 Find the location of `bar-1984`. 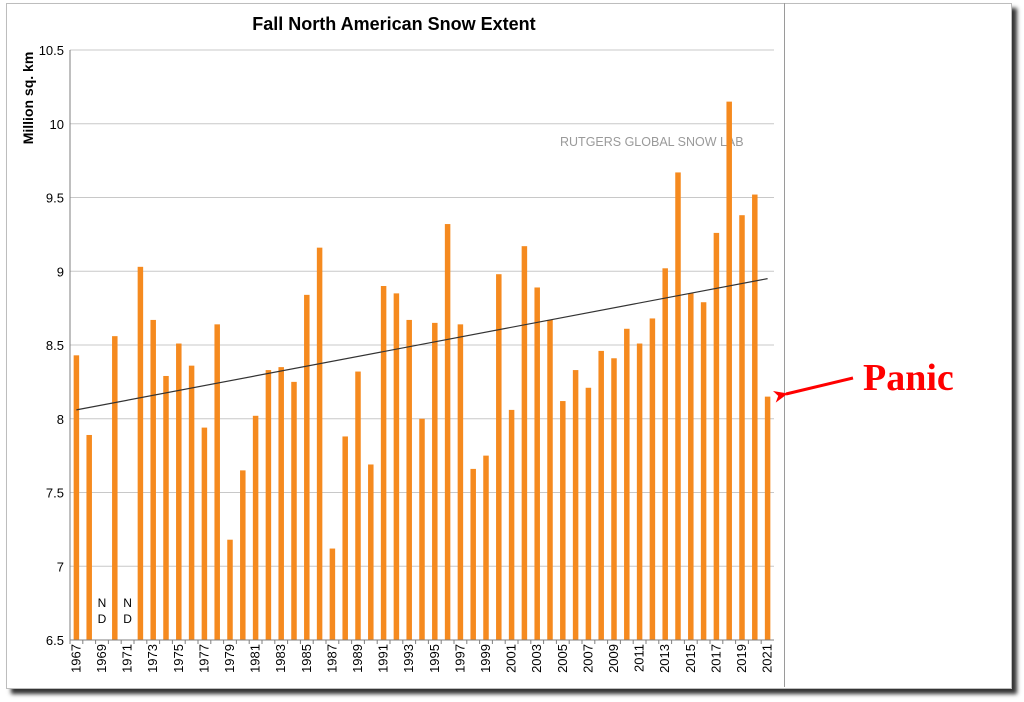

bar-1984 is located at coordinates (294, 510).